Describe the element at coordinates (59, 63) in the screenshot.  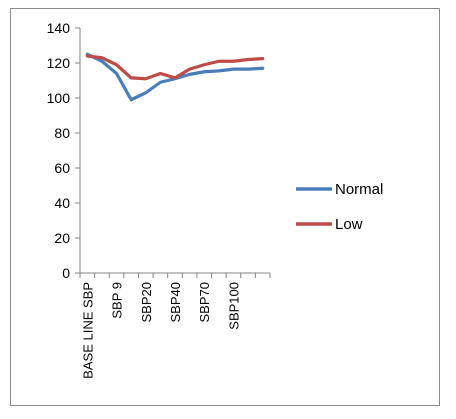
I see `y-tick-label: 120` at that location.